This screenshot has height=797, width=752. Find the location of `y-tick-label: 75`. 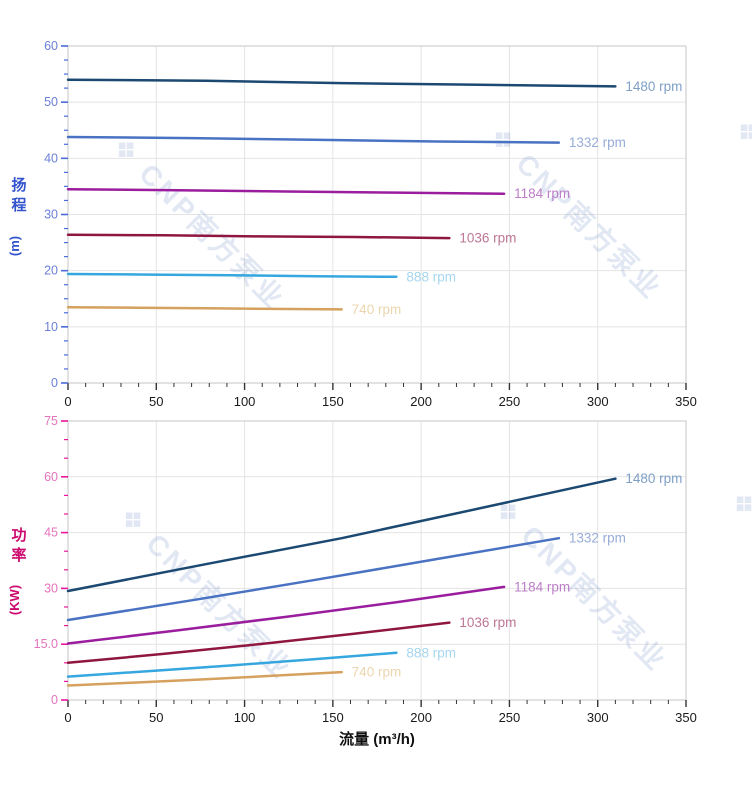

y-tick-label: 75 is located at coordinates (51, 421).